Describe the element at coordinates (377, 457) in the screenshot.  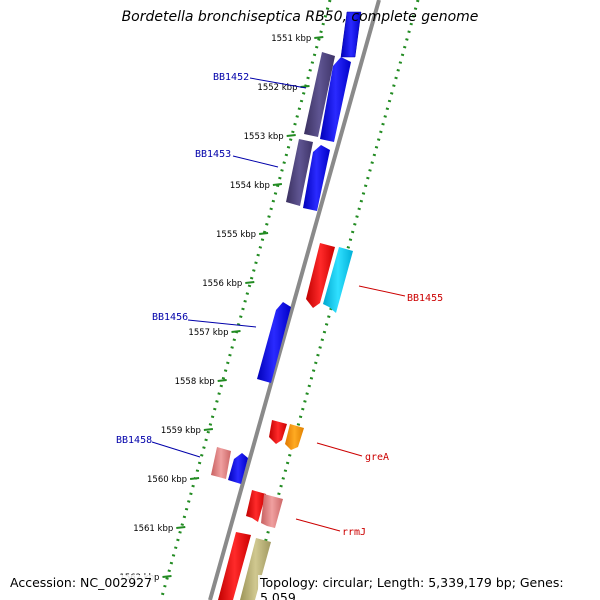
I see `gene-label-grea: greA` at that location.